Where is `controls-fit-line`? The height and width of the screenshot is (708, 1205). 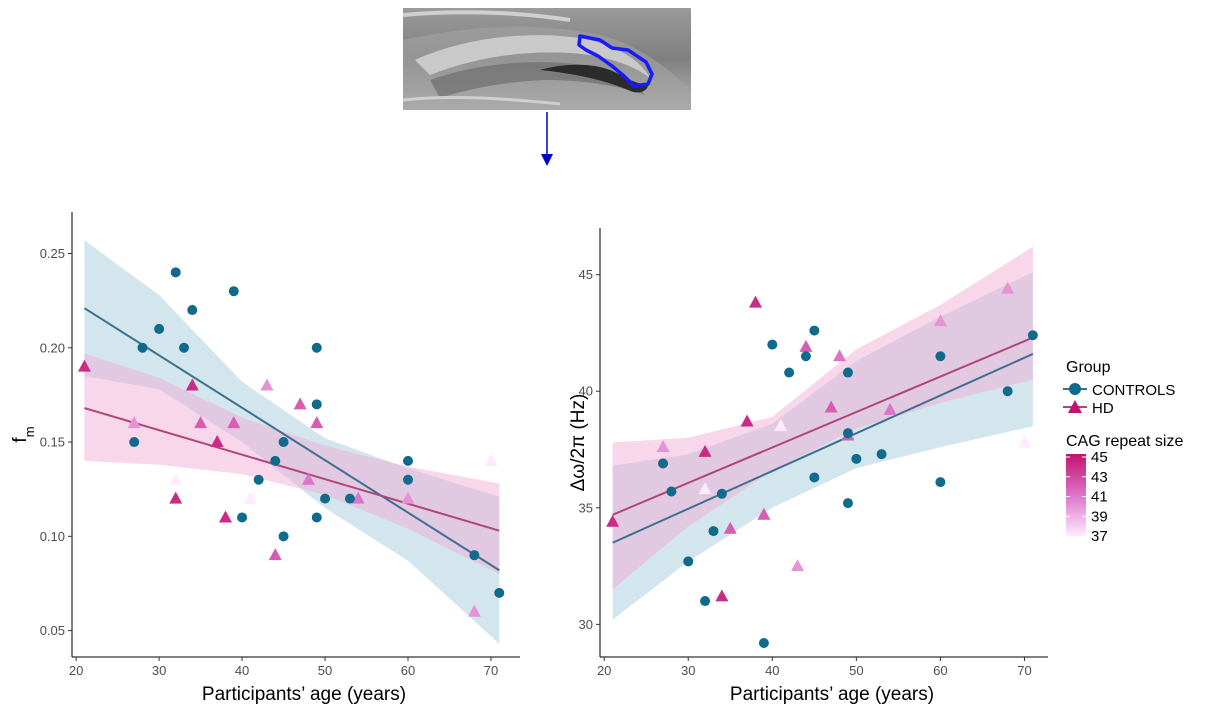 controls-fit-line is located at coordinates (823, 448).